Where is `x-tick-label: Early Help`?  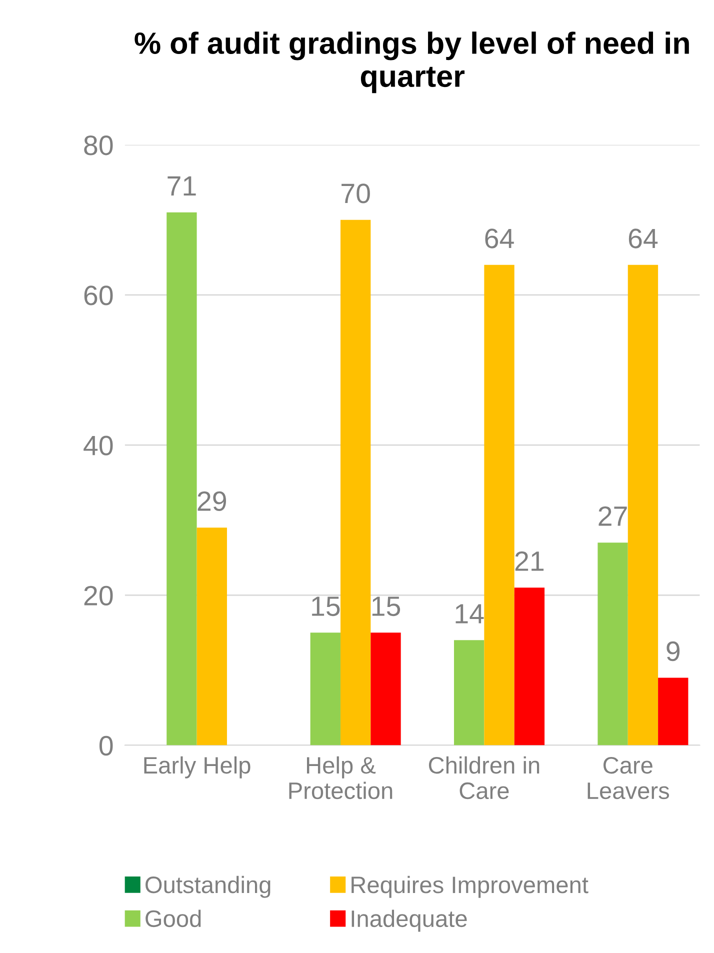
x-tick-label: Early Help is located at coordinates (197, 767).